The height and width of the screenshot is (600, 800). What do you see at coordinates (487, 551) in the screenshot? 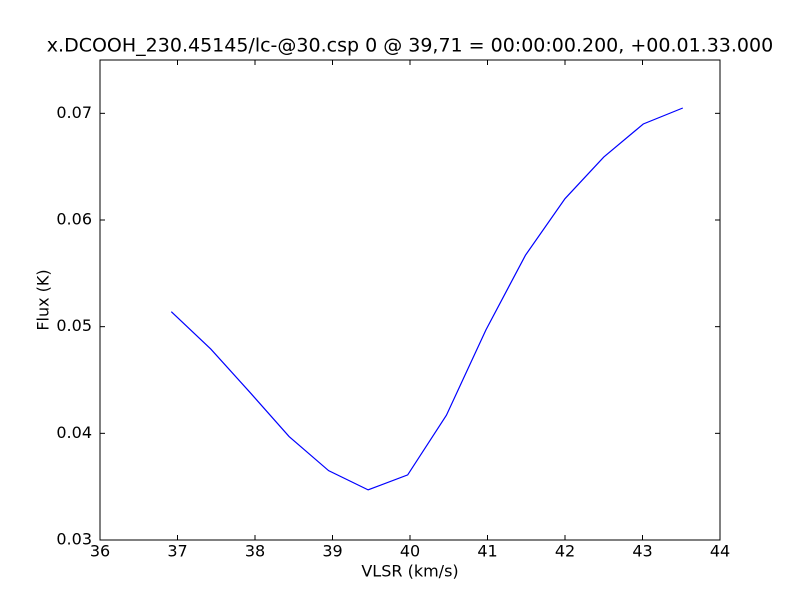
I see `x-tick-label: 41` at bounding box center [487, 551].